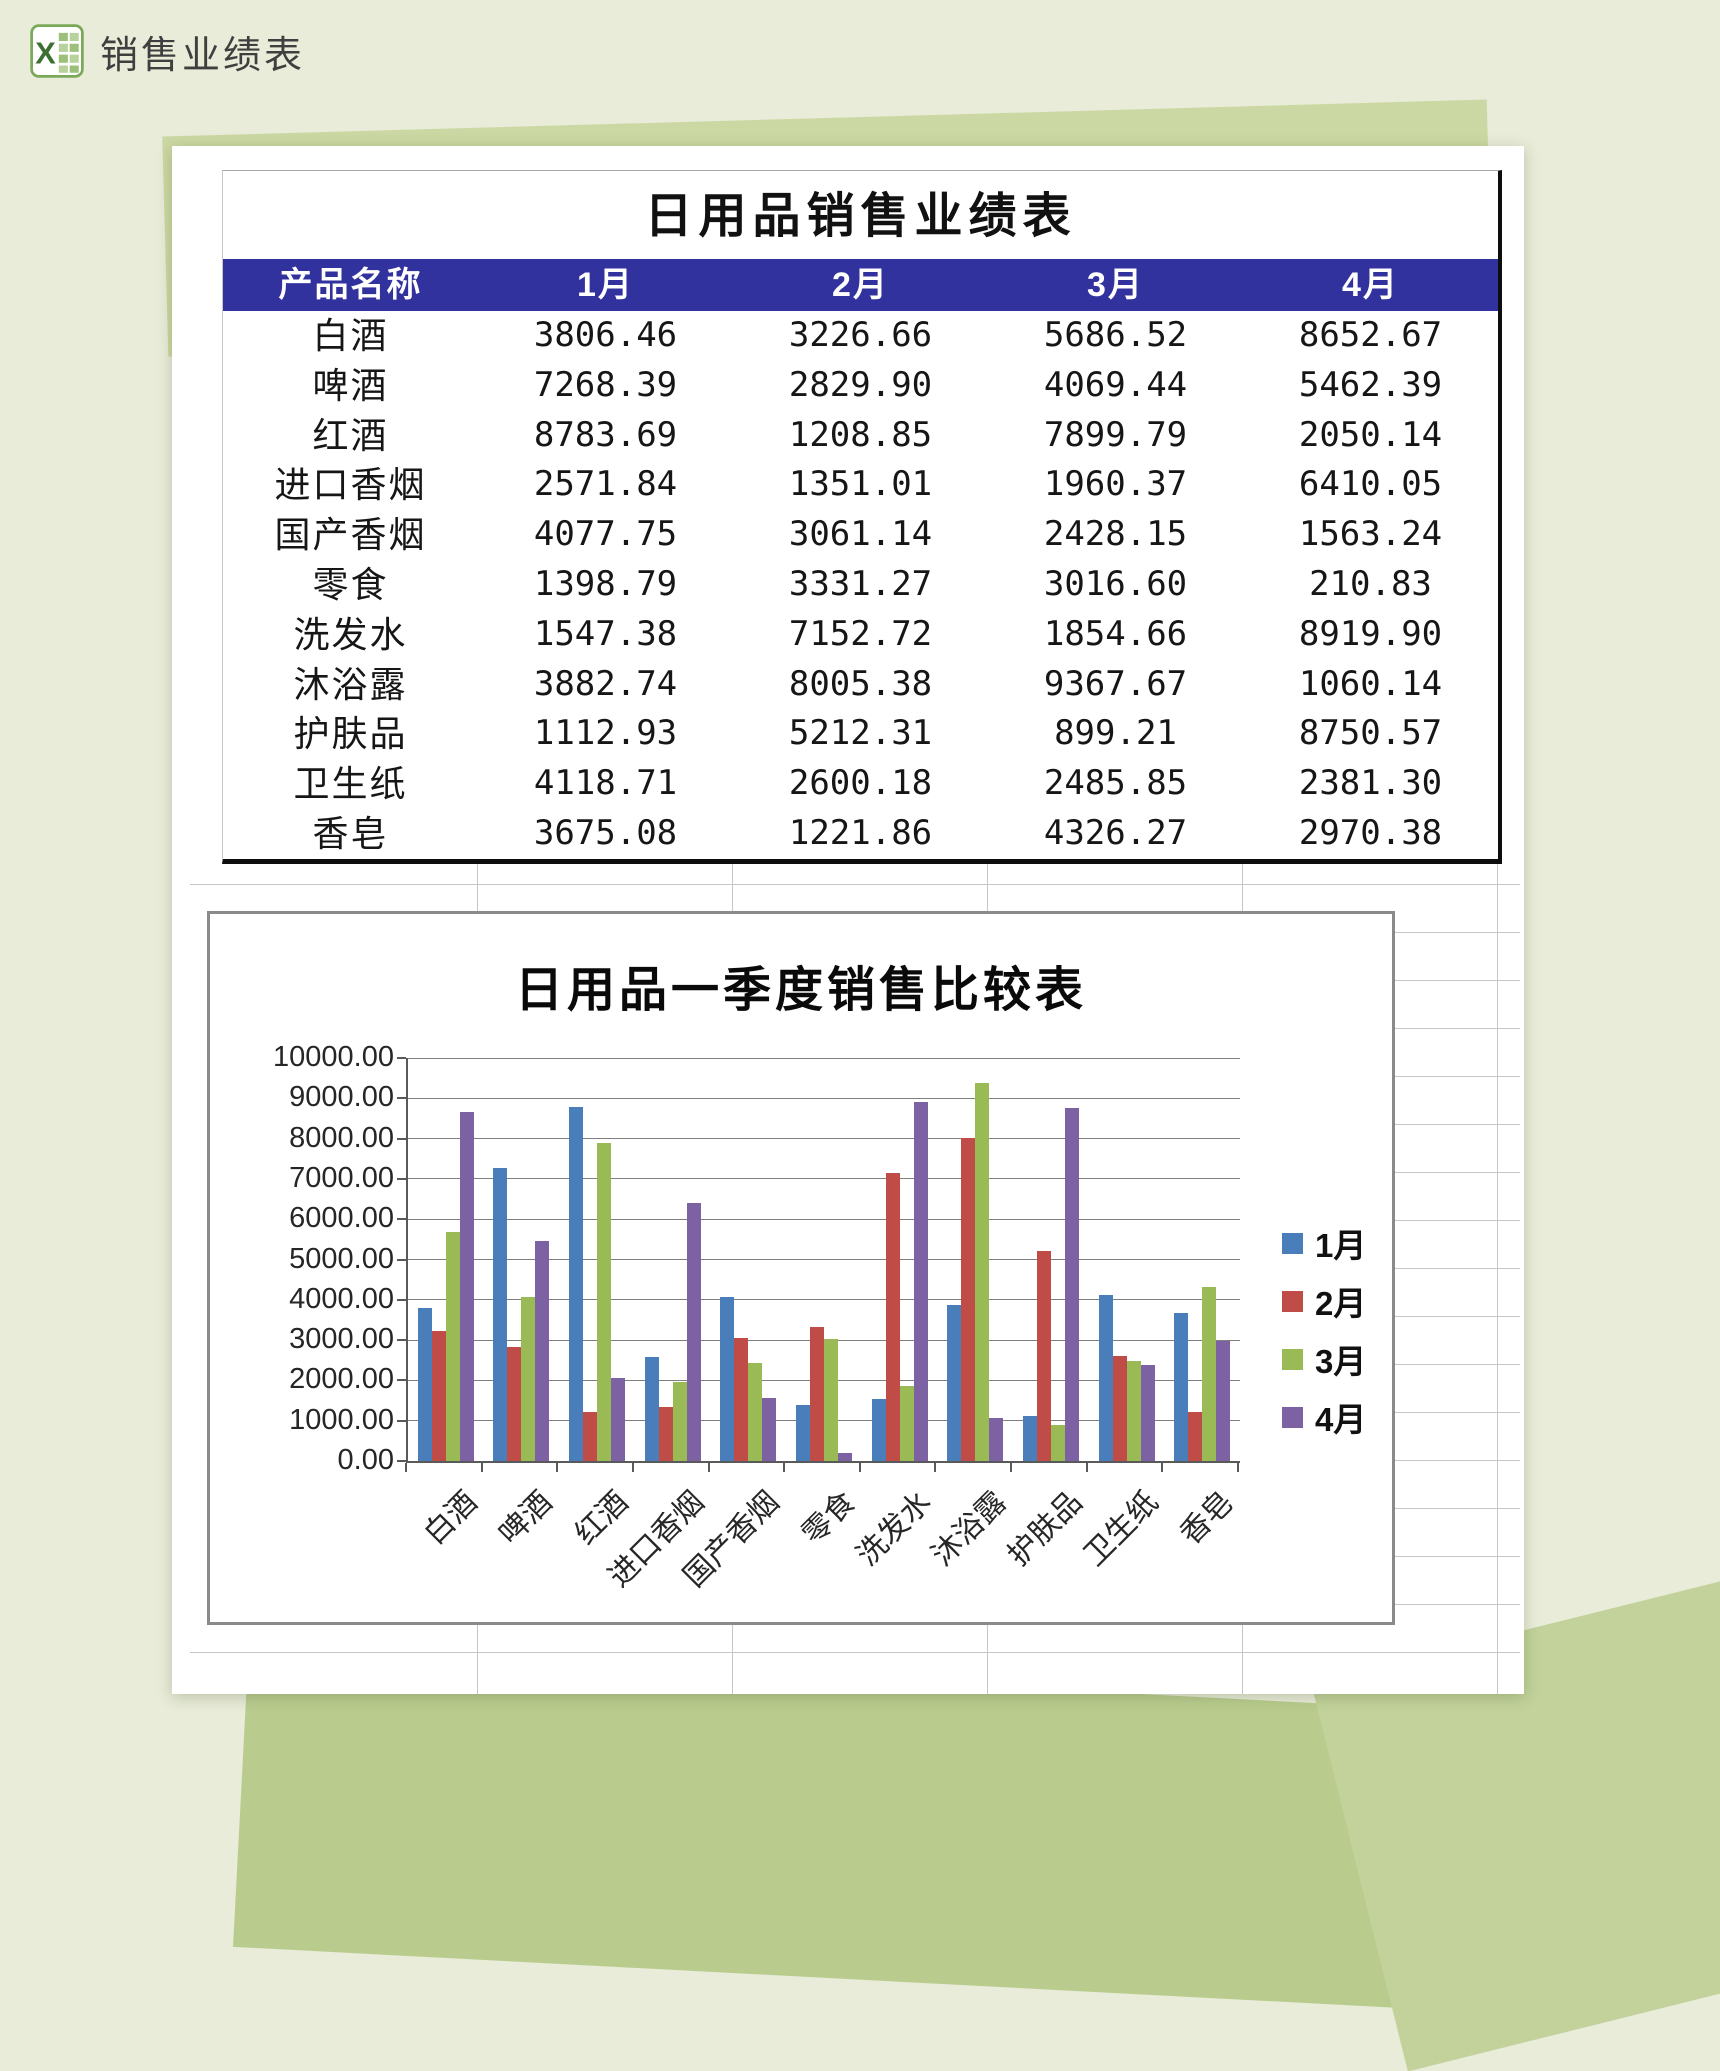 The height and width of the screenshot is (2071, 1720). Describe the element at coordinates (831, 1400) in the screenshot. I see `bar-3月-零食` at that location.